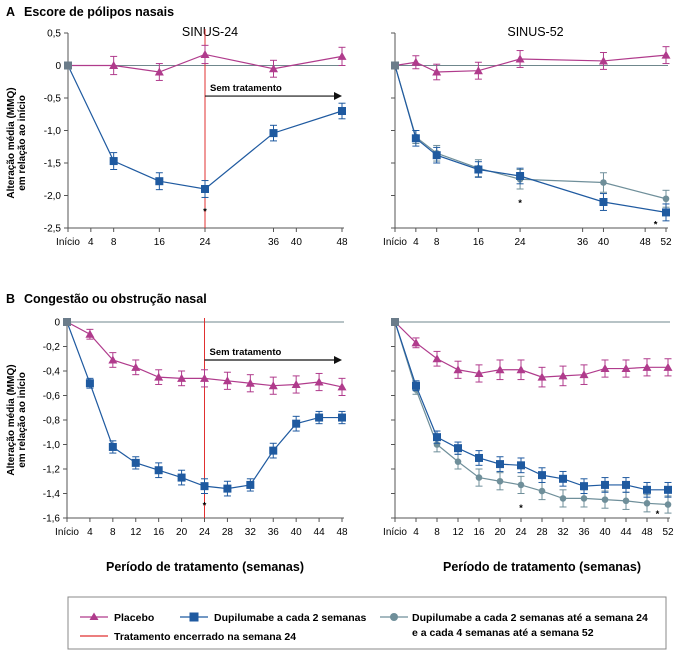 Image resolution: width=681 pixels, height=657 pixels. What do you see at coordinates (535, 32) in the screenshot?
I see `chart-subtitle: SINUS-52` at bounding box center [535, 32].